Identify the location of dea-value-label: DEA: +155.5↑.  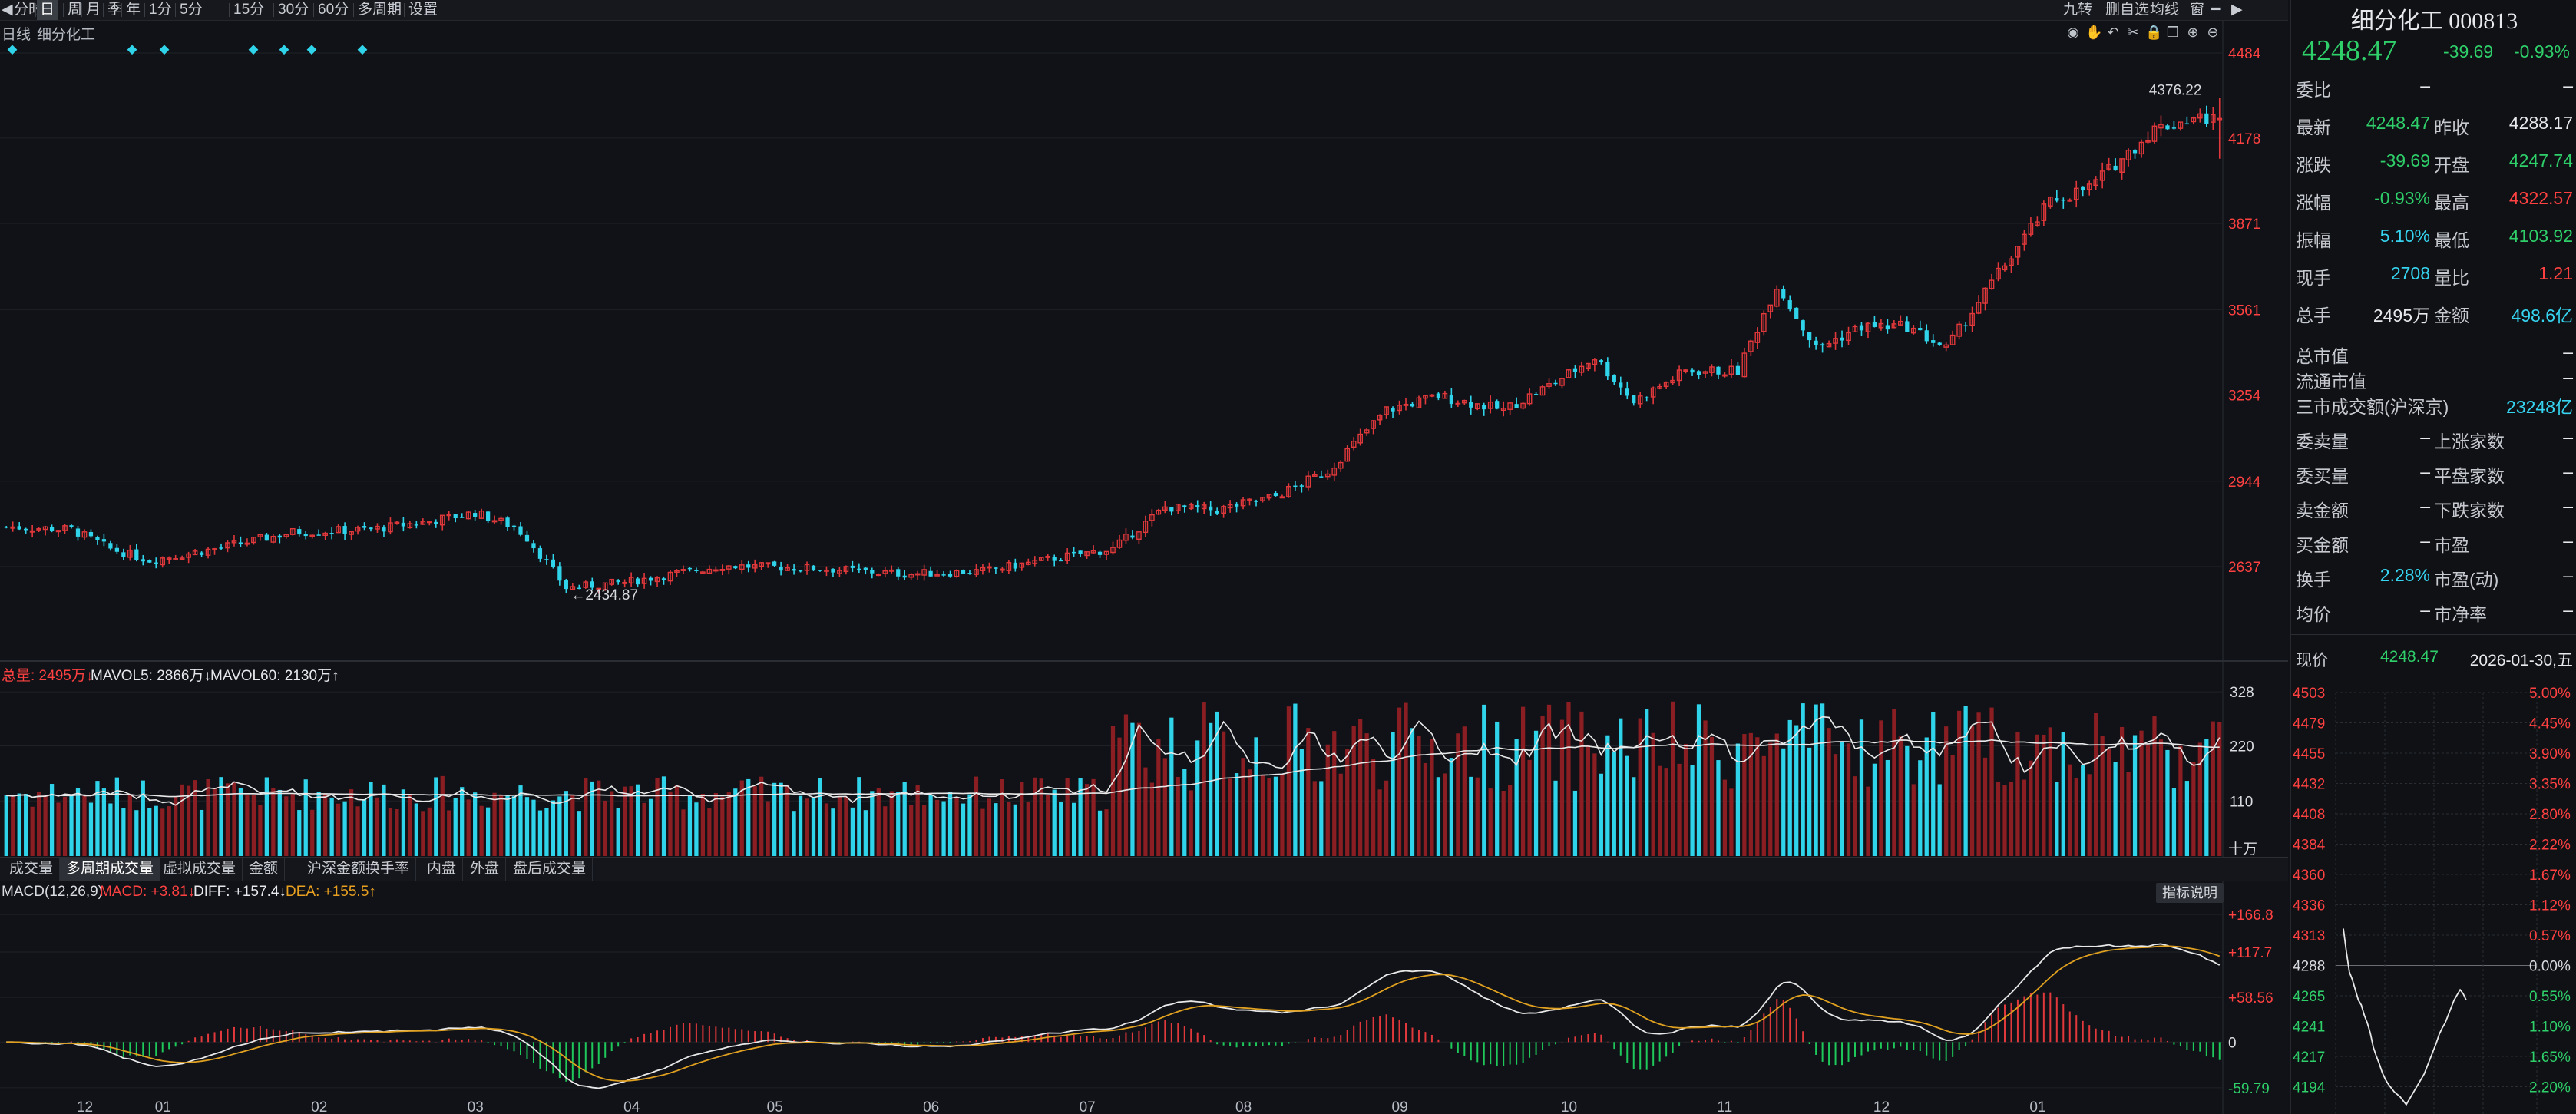
(331, 892).